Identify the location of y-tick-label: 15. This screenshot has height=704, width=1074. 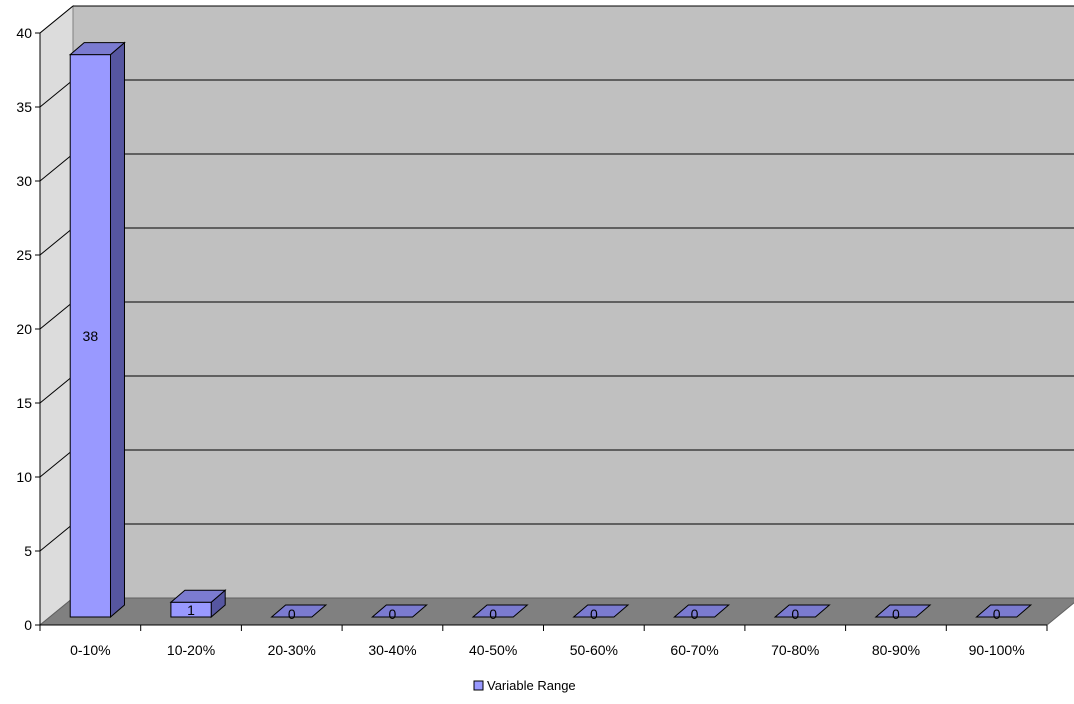
(24, 403).